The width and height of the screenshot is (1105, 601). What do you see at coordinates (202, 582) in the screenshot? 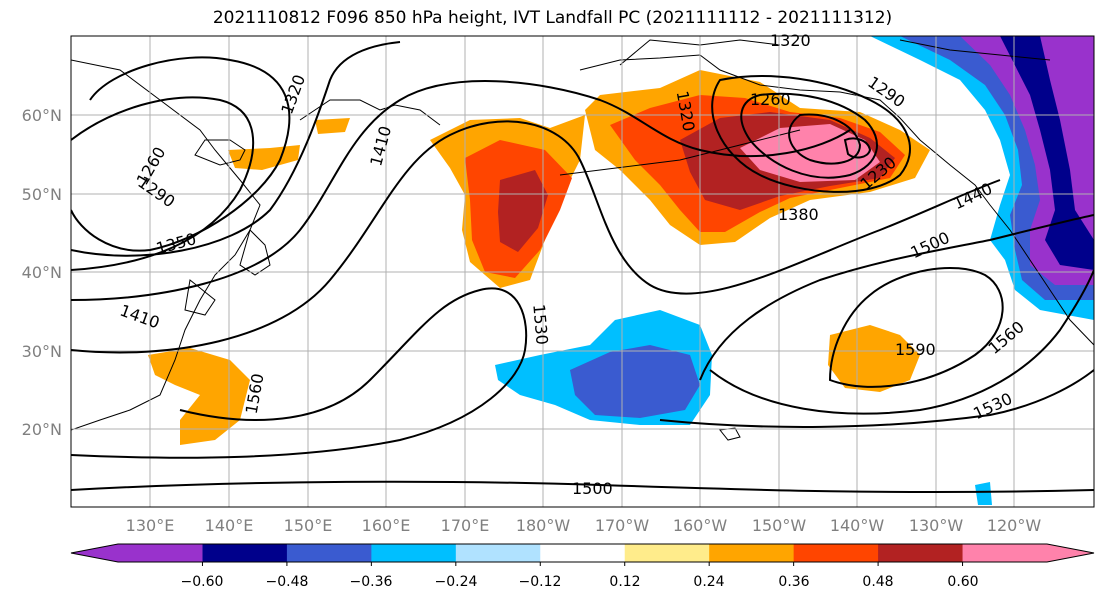
I see `colorbar-tick-label: −0.60` at bounding box center [202, 582].